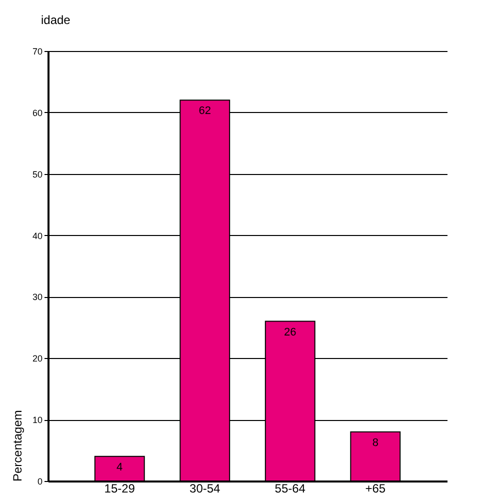 This screenshot has height=502, width=477. Describe the element at coordinates (119, 467) in the screenshot. I see `data-label: 4` at that location.